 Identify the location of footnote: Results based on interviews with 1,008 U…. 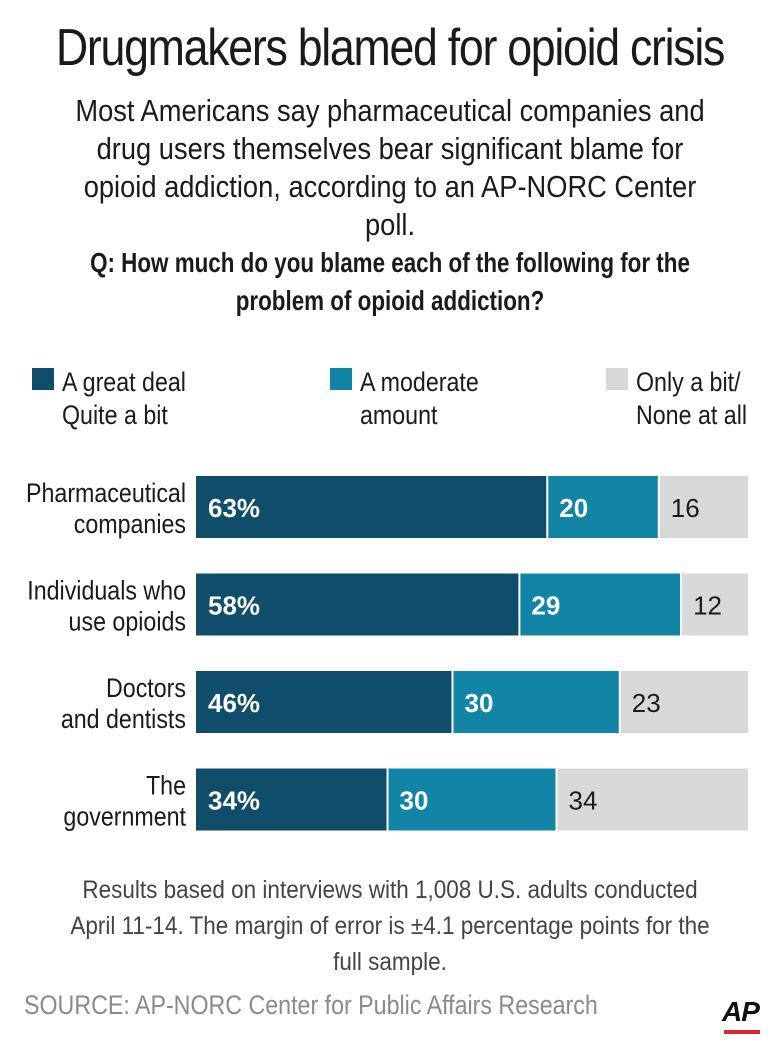
(390, 926).